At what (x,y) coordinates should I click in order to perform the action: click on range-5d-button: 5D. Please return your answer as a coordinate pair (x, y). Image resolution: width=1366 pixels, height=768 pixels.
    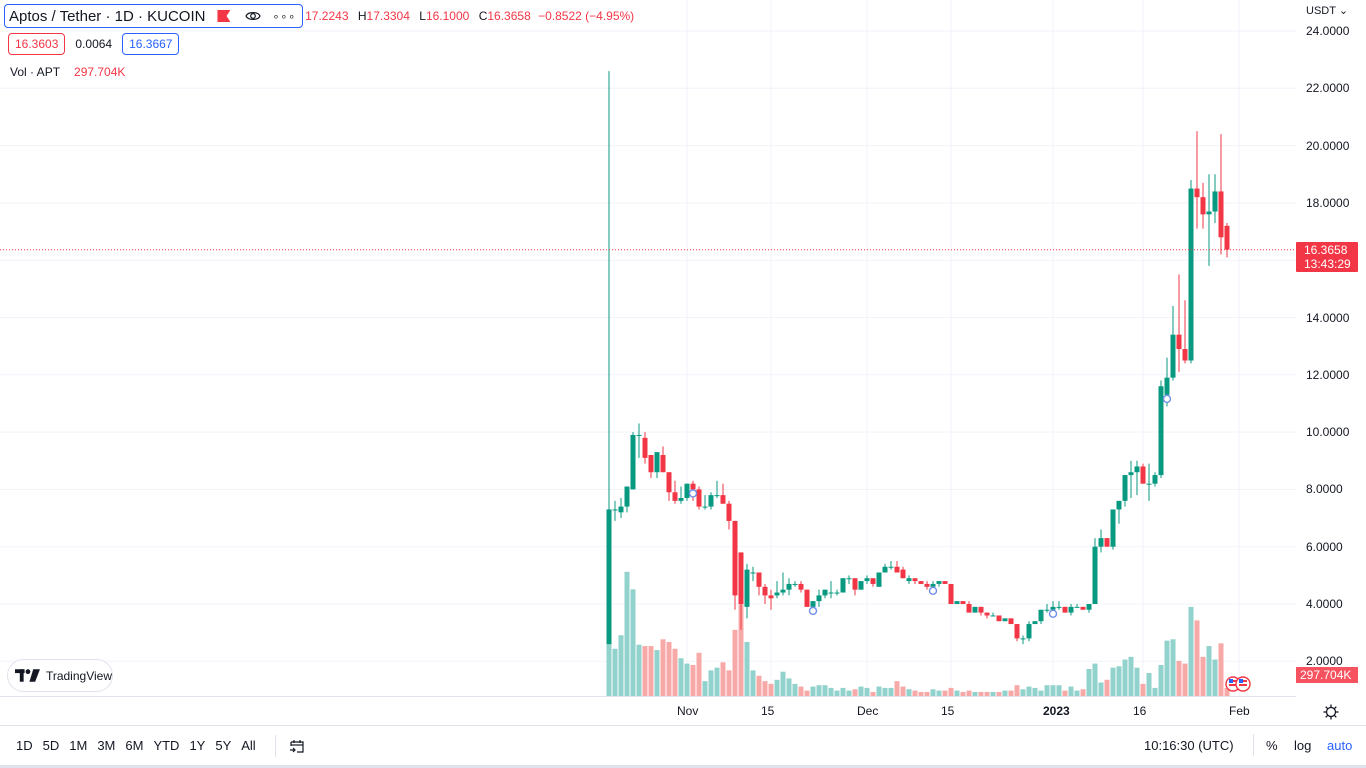
    Looking at the image, I should click on (51, 745).